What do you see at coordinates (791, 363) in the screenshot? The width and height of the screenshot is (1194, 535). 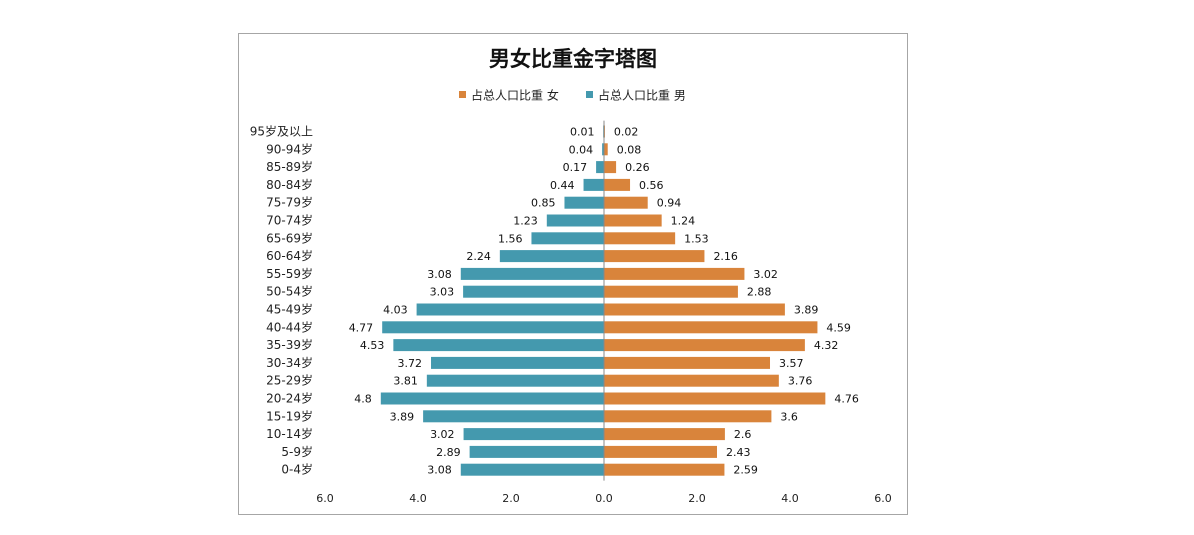 I see `value-label-female: 3.57` at bounding box center [791, 363].